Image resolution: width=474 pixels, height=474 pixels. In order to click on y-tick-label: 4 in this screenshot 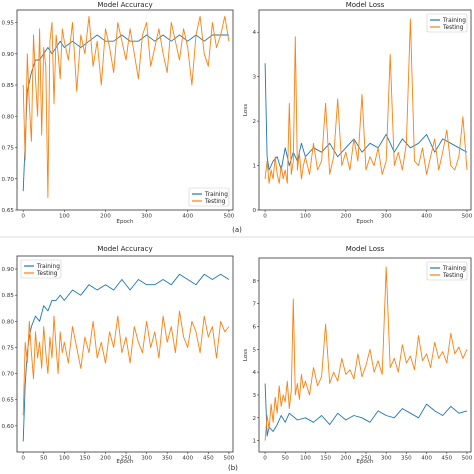, I will do `click(254, 373)`.